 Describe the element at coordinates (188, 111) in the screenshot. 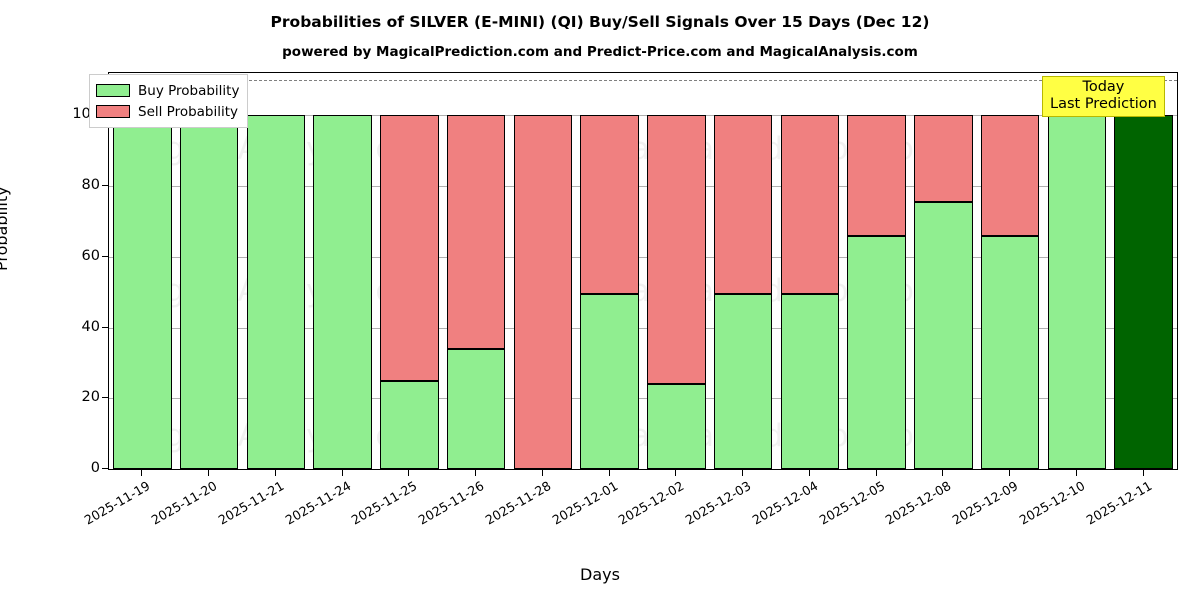

I see `legend-label: Sell Probability` at that location.